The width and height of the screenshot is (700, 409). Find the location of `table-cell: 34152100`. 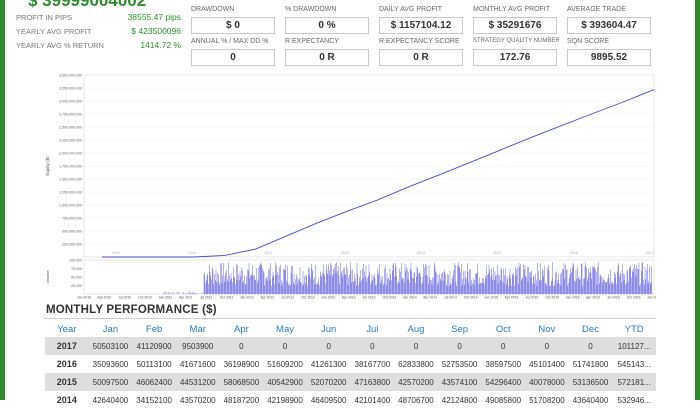

table-cell: 34152100 is located at coordinates (154, 400).